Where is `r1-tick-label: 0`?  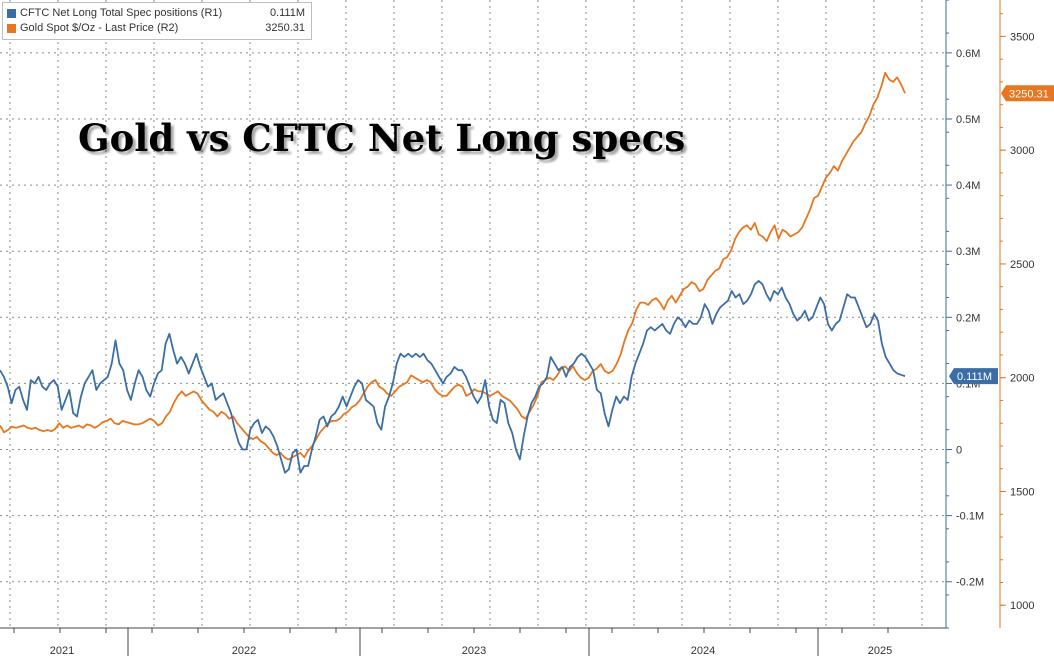 r1-tick-label: 0 is located at coordinates (959, 451).